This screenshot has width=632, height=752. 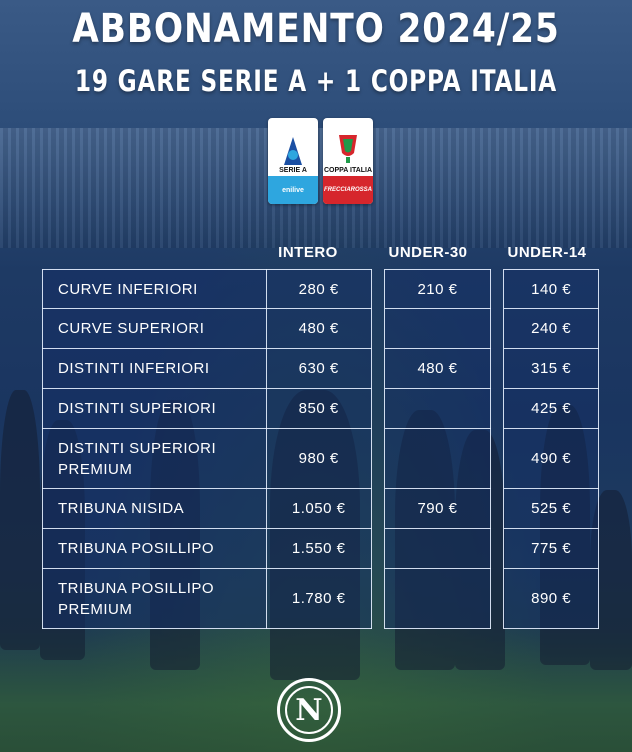 I want to click on price-under14: 315 €, so click(x=551, y=368).